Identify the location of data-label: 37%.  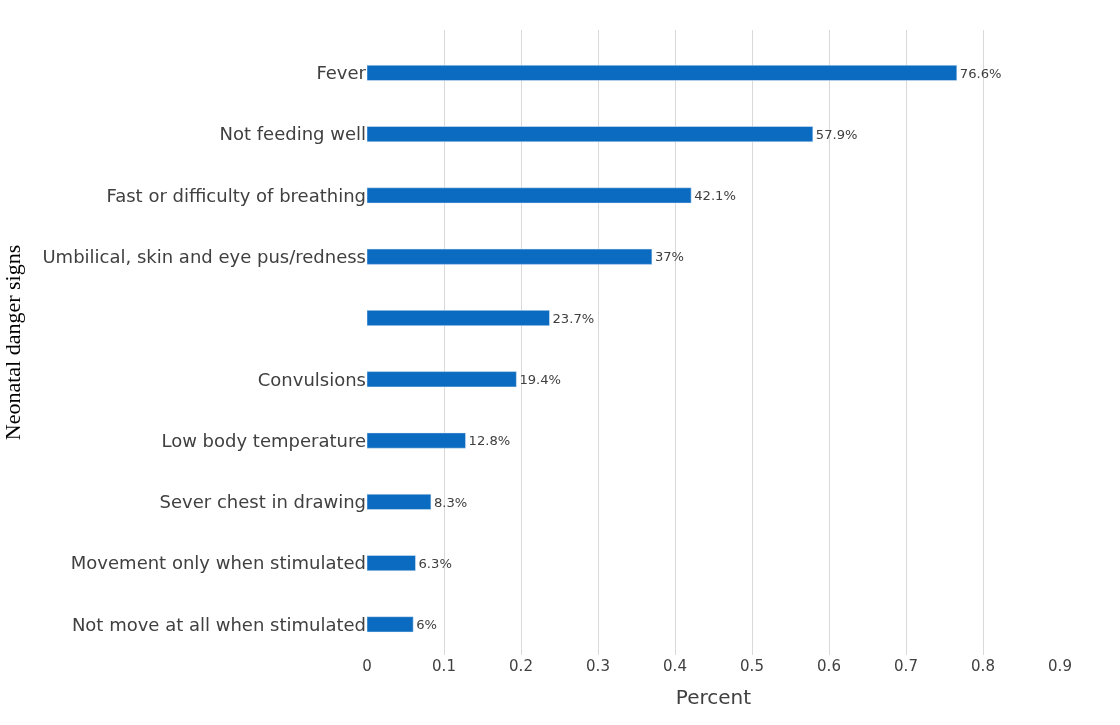
(669, 257).